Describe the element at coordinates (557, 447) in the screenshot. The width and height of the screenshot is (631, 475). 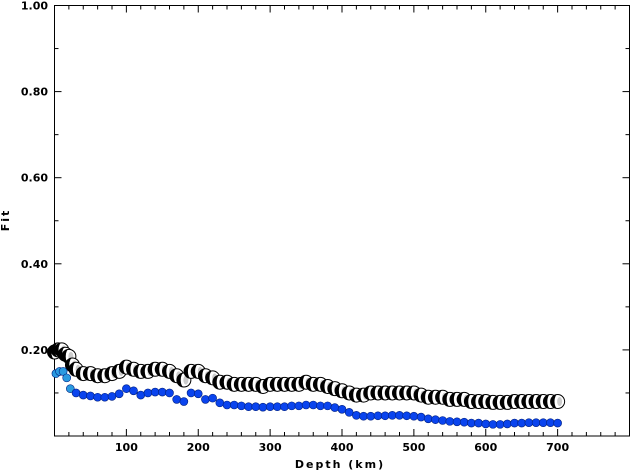
I see `x-tick-label: 700` at that location.